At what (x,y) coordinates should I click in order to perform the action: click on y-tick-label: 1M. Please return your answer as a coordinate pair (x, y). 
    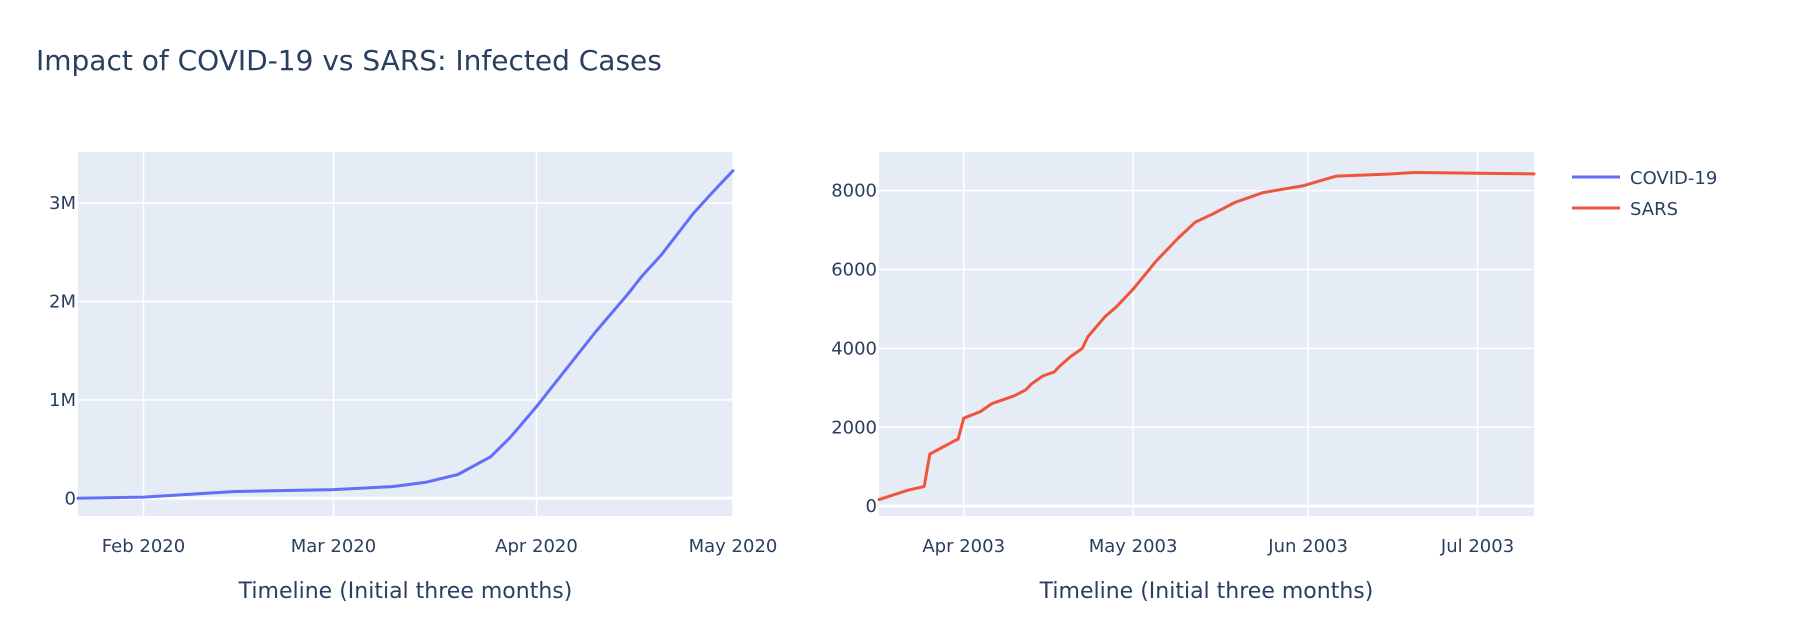
    Looking at the image, I should click on (62, 400).